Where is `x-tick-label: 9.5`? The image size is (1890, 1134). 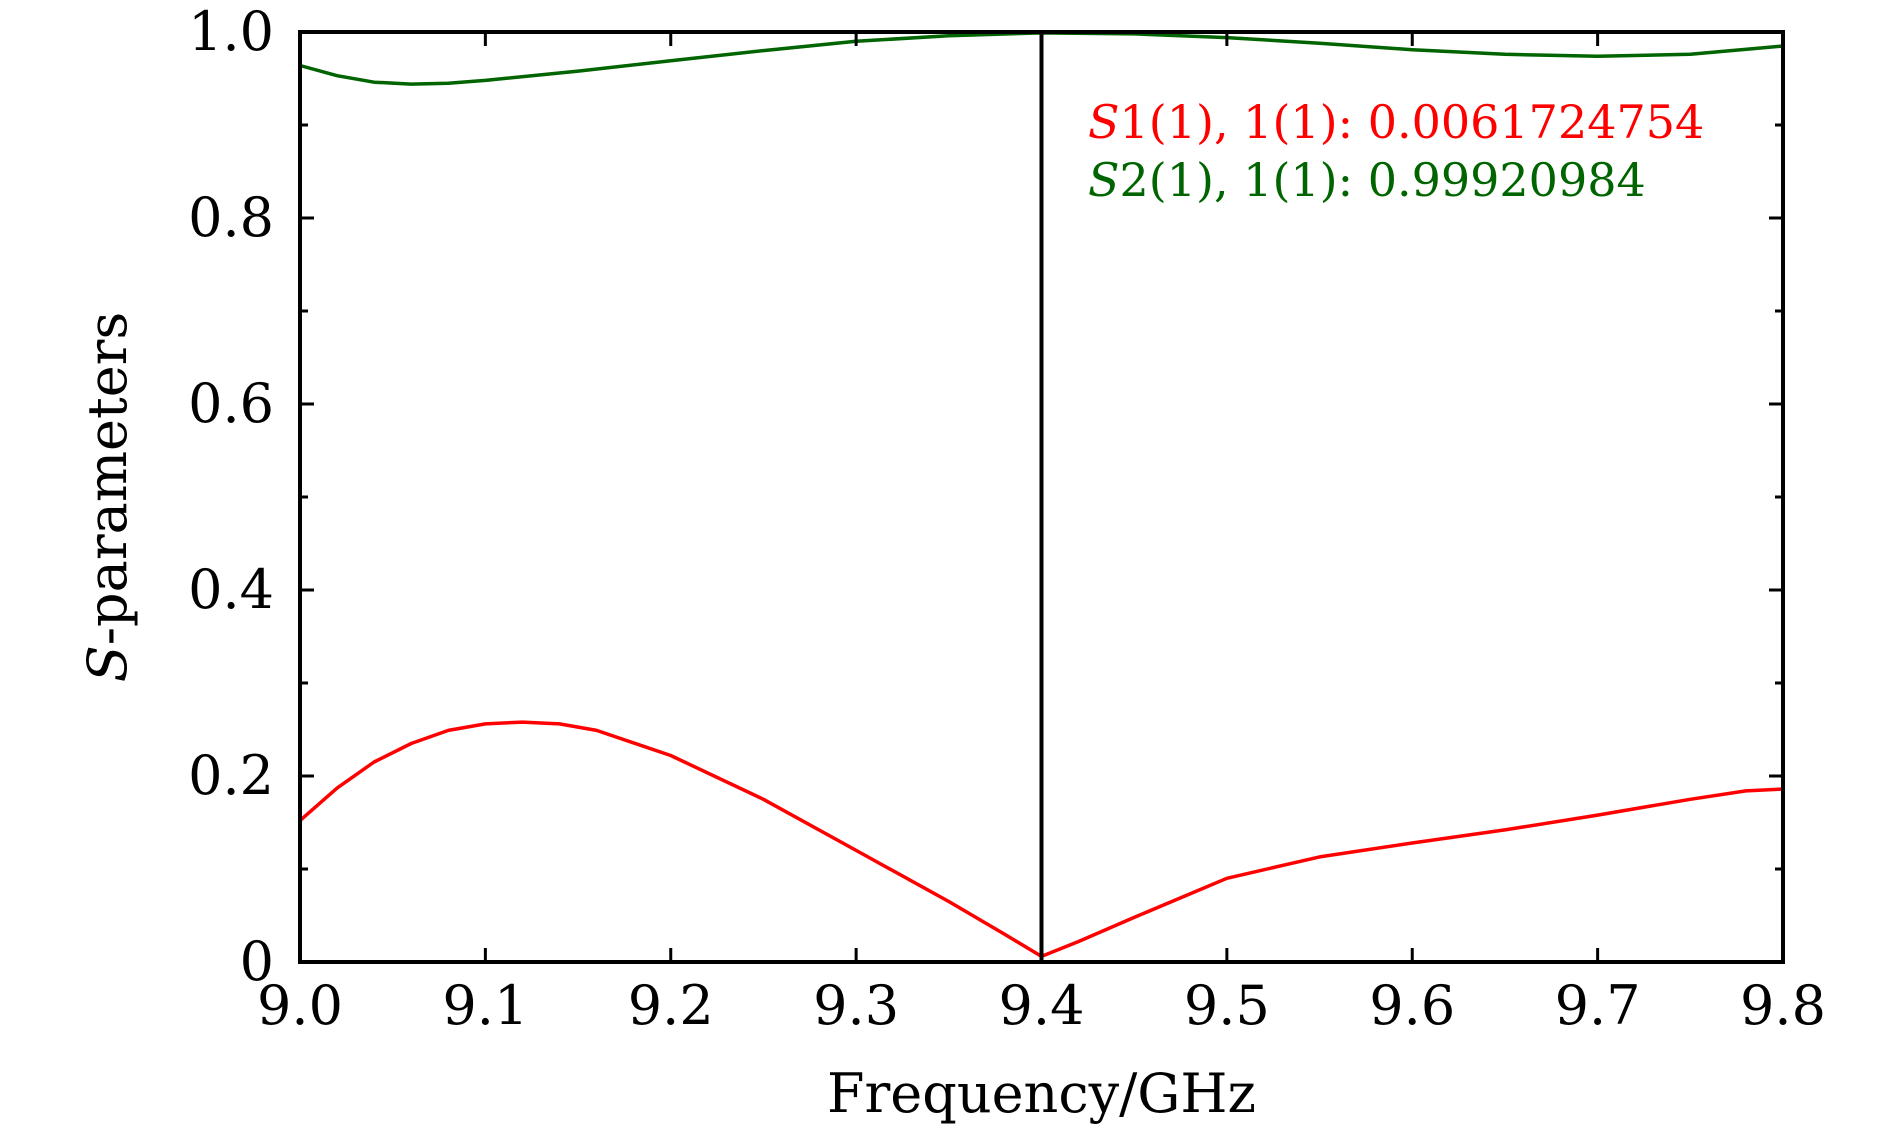 x-tick-label: 9.5 is located at coordinates (1227, 1005).